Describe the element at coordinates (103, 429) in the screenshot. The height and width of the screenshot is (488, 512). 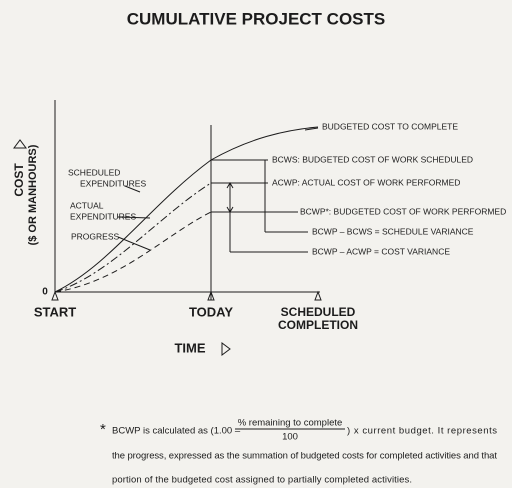
I see `footnote-marker: *` at that location.